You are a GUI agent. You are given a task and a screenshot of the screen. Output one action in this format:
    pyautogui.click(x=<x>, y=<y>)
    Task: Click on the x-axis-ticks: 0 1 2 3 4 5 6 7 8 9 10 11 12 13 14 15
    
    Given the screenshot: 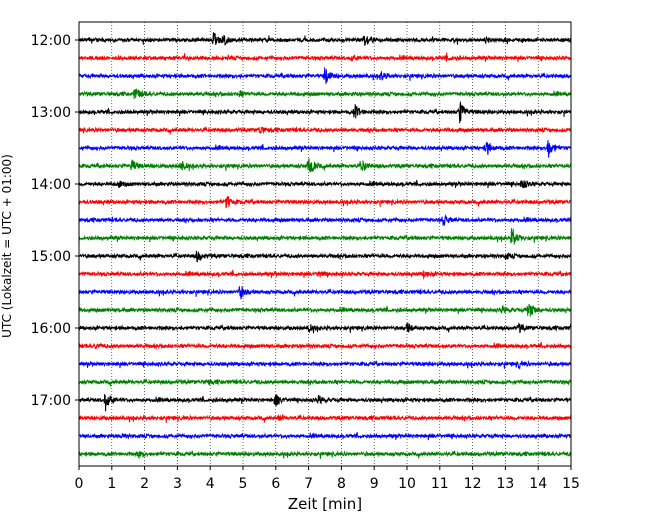 What is the action you would take?
    pyautogui.click(x=327, y=479)
    